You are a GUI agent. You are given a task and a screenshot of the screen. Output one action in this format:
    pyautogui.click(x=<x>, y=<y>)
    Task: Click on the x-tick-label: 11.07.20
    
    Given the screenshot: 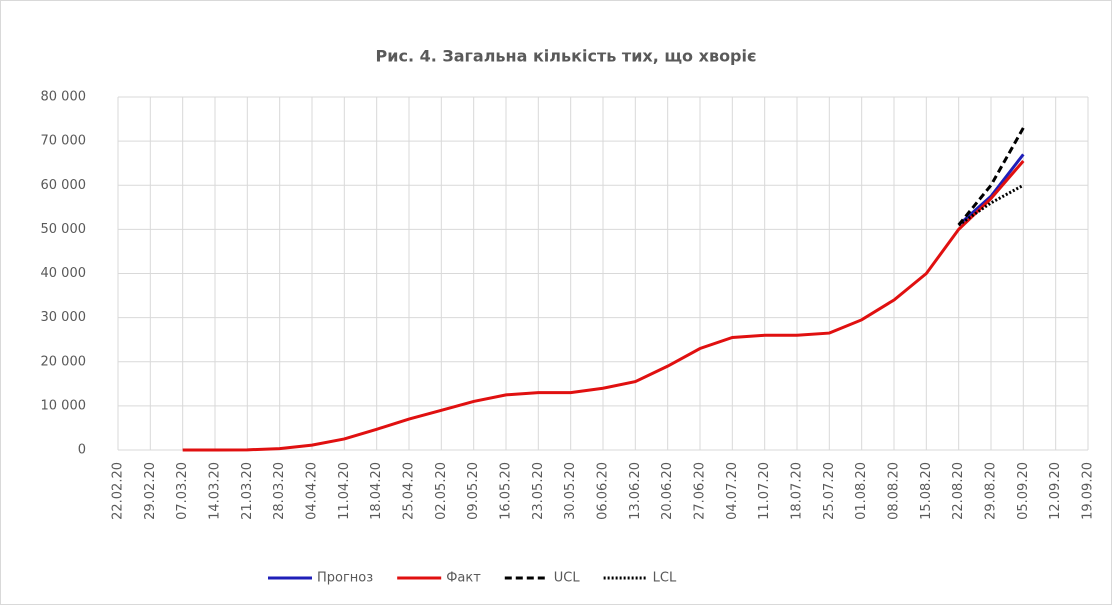 What is the action you would take?
    pyautogui.click(x=764, y=491)
    